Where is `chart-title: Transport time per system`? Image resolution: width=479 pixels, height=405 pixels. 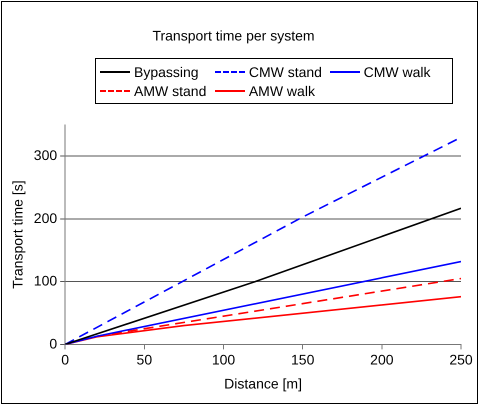
chart-title: Transport time per system is located at coordinates (233, 35).